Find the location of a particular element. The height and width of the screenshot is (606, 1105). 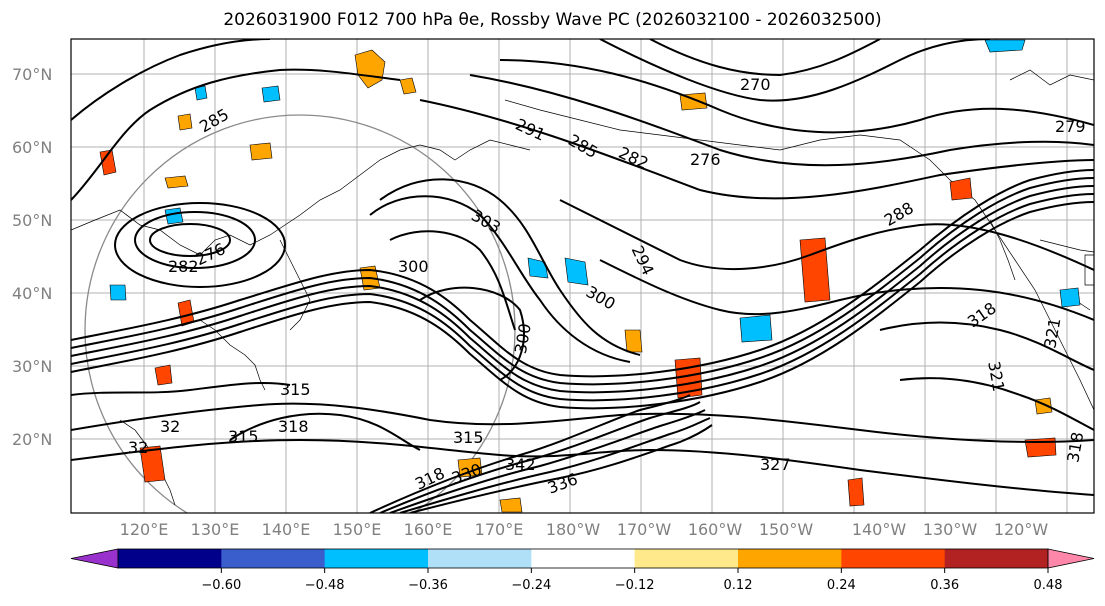

lon-label: 150°W is located at coordinates (786, 529).